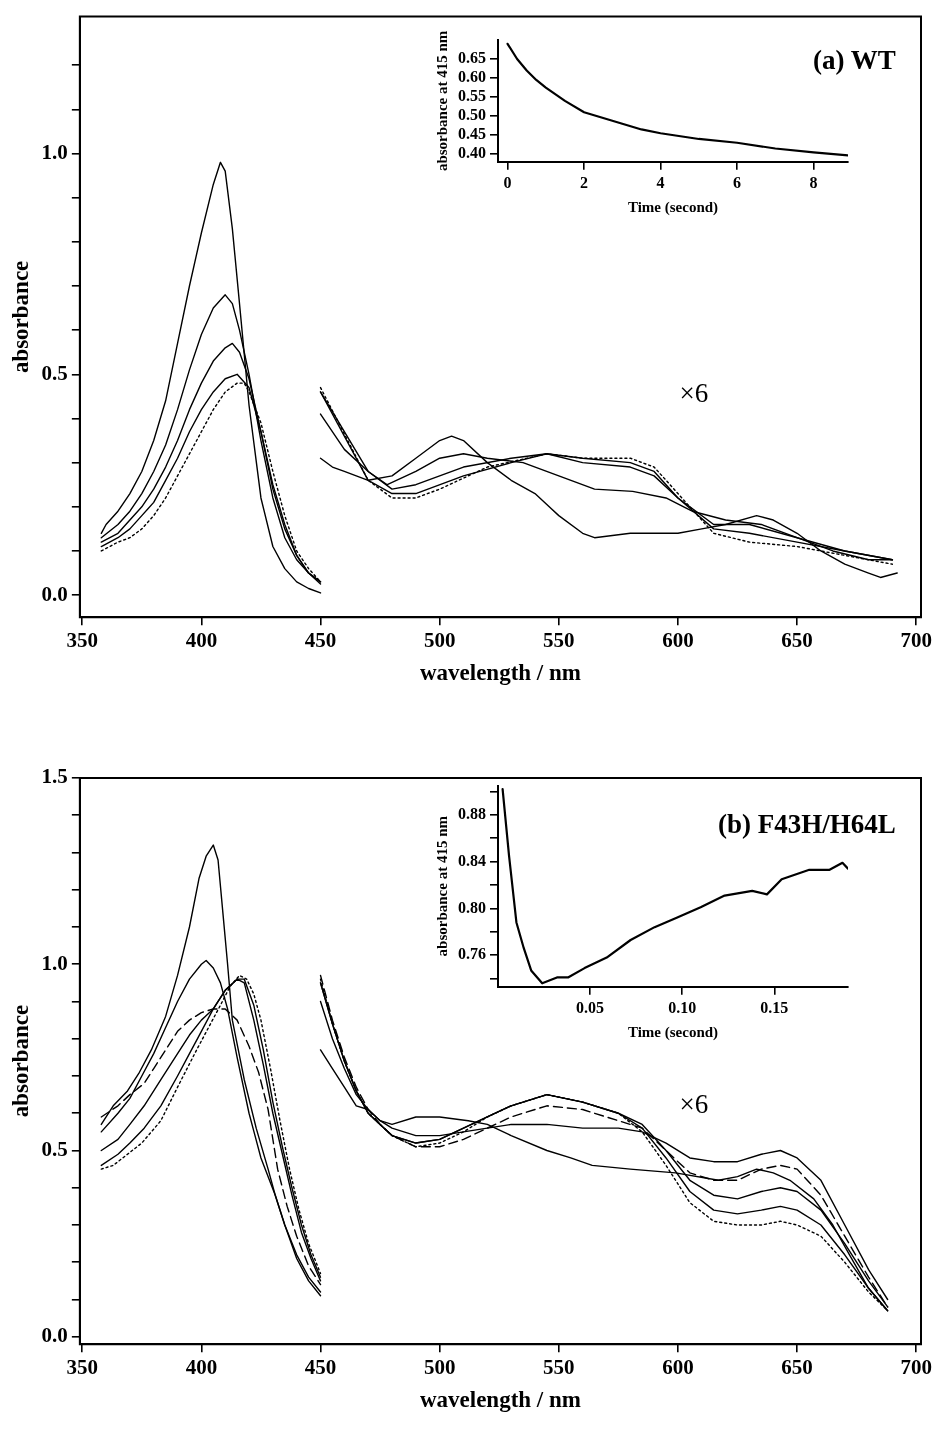  Describe the element at coordinates (472, 813) in the screenshot. I see `y-tick-label: 0.88` at that location.